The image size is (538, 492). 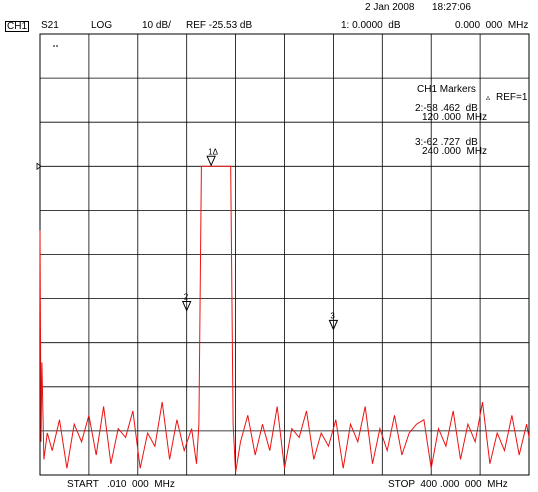 What do you see at coordinates (219, 25) in the screenshot?
I see `reference-label: REF -25.53 dB` at bounding box center [219, 25].